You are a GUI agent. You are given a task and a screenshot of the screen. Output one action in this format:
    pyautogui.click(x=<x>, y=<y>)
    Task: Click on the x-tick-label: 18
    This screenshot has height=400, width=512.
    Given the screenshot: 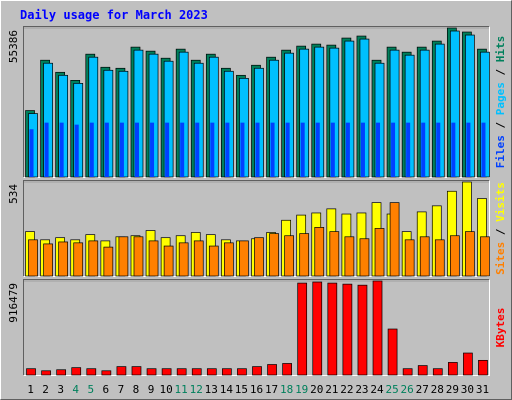 What is the action you would take?
    pyautogui.click(x=286, y=389)
    